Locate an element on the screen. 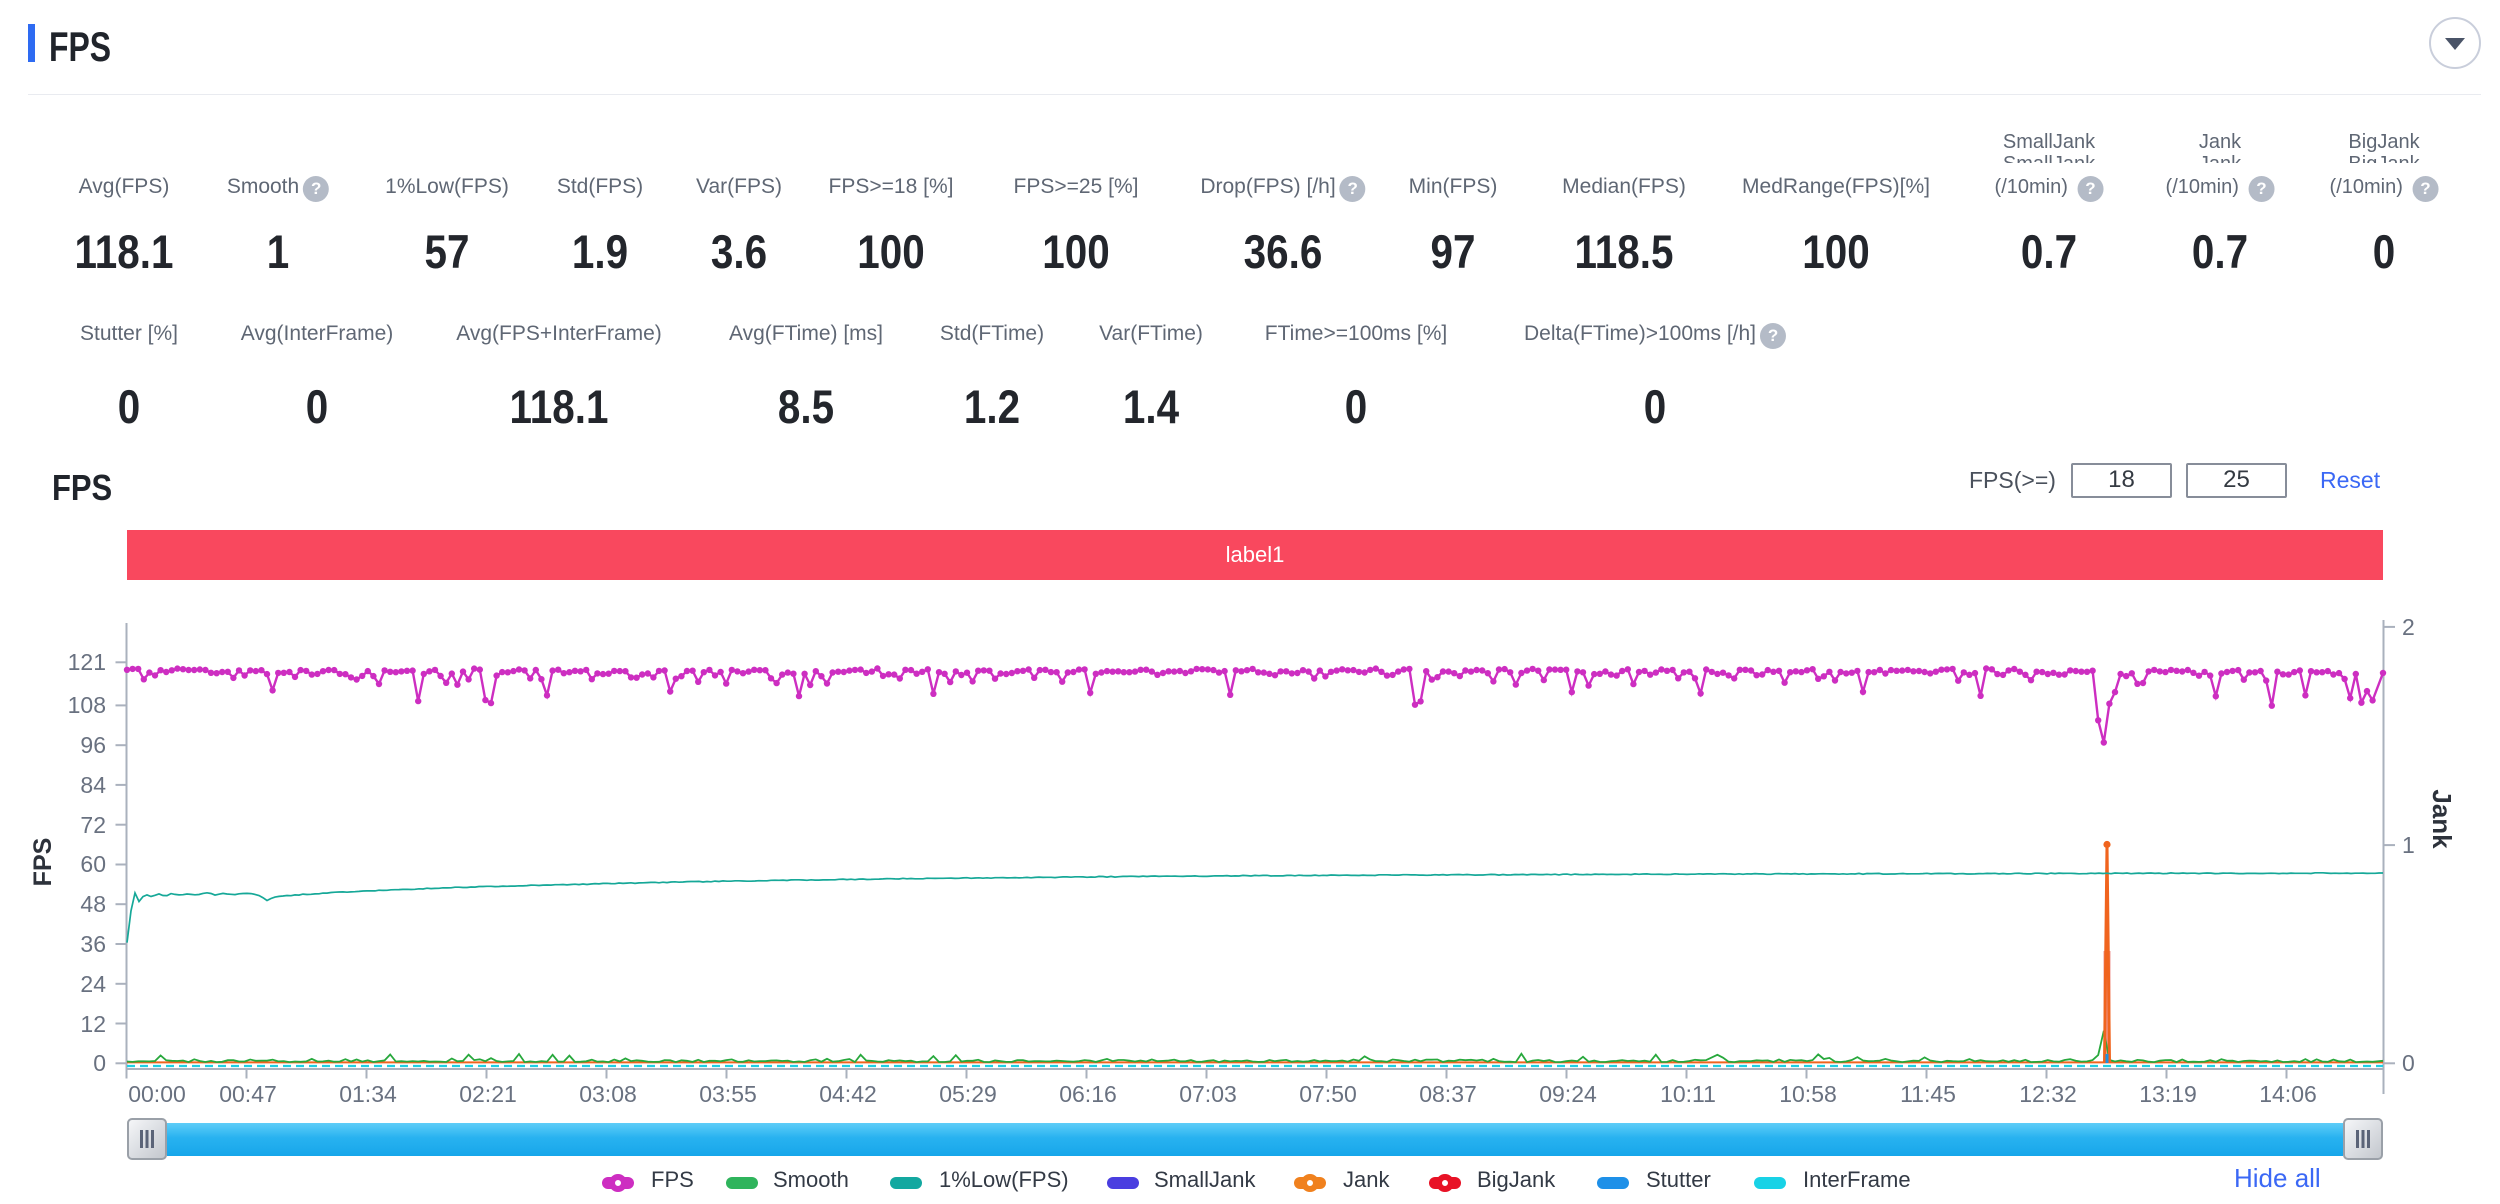 The height and width of the screenshot is (1204, 2500). svg-text: 06:16 is located at coordinates (1088, 1094).